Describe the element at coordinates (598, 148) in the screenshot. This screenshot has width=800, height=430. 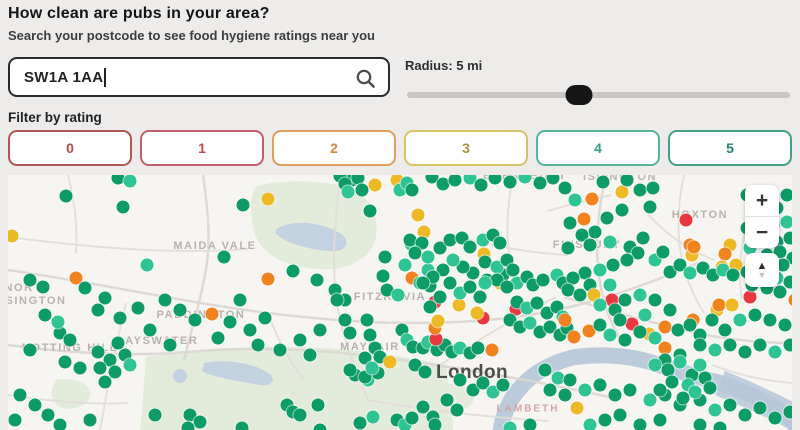
I see `rating-button-4: 4` at that location.